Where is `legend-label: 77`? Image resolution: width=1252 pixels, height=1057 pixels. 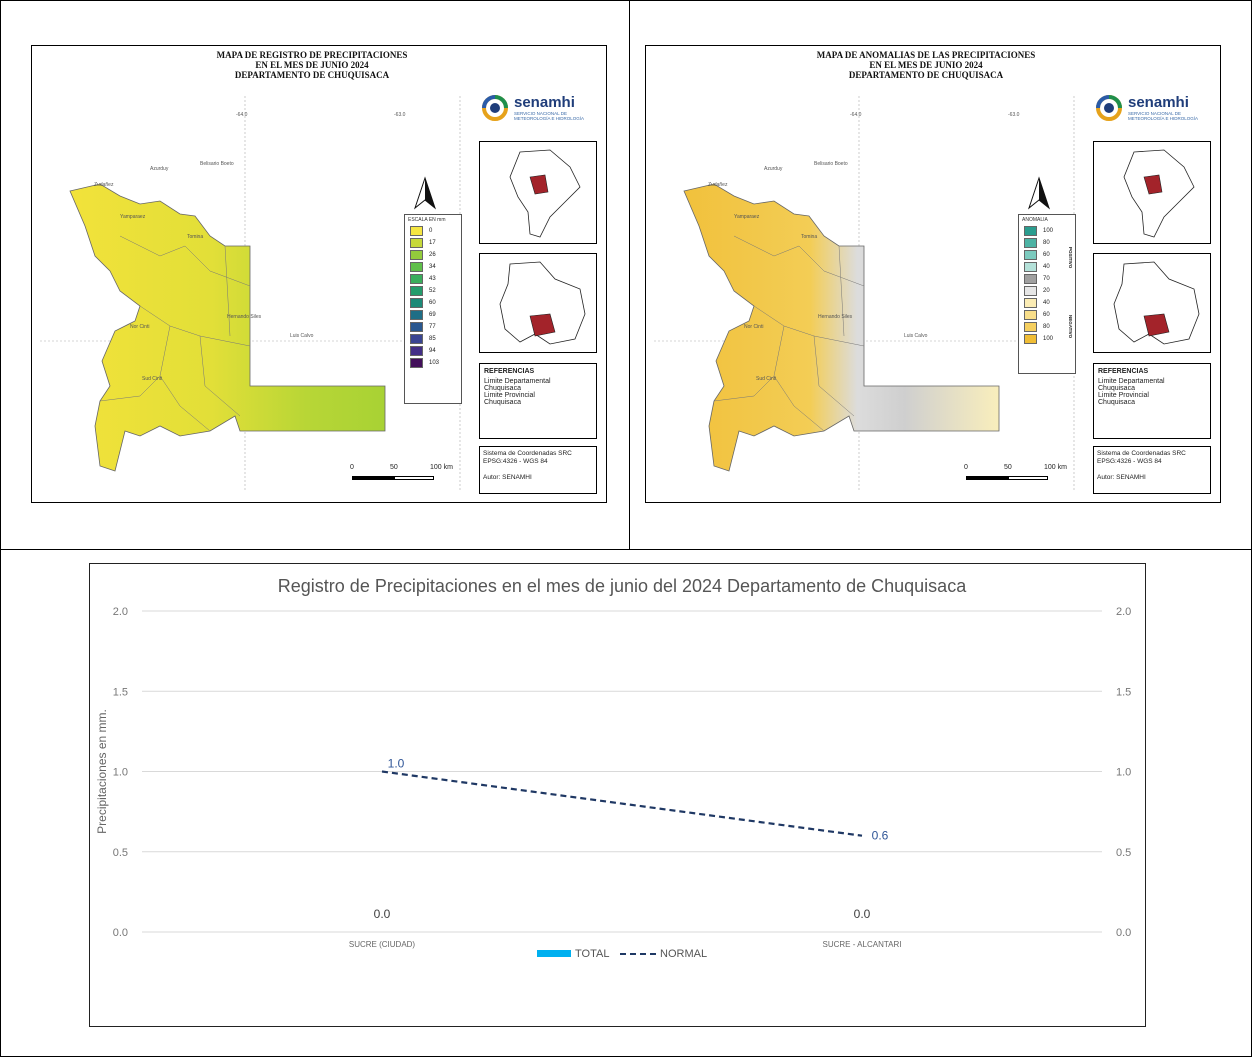 legend-label: 77 is located at coordinates (432, 327).